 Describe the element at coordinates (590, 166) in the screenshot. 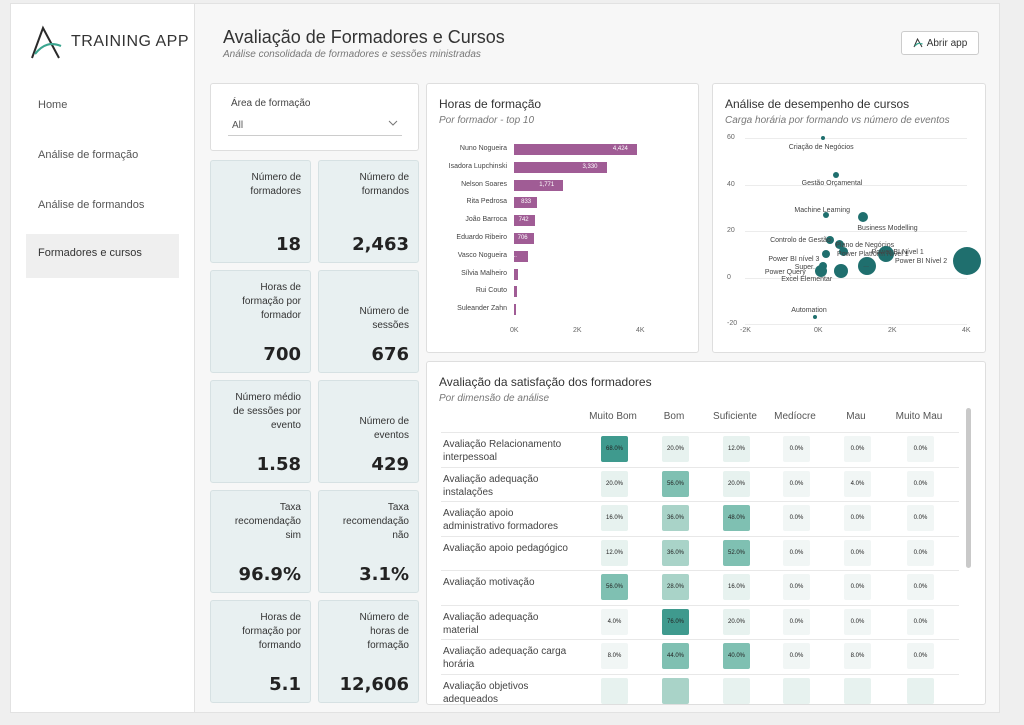

I see `bar-value-label: 3,330` at that location.